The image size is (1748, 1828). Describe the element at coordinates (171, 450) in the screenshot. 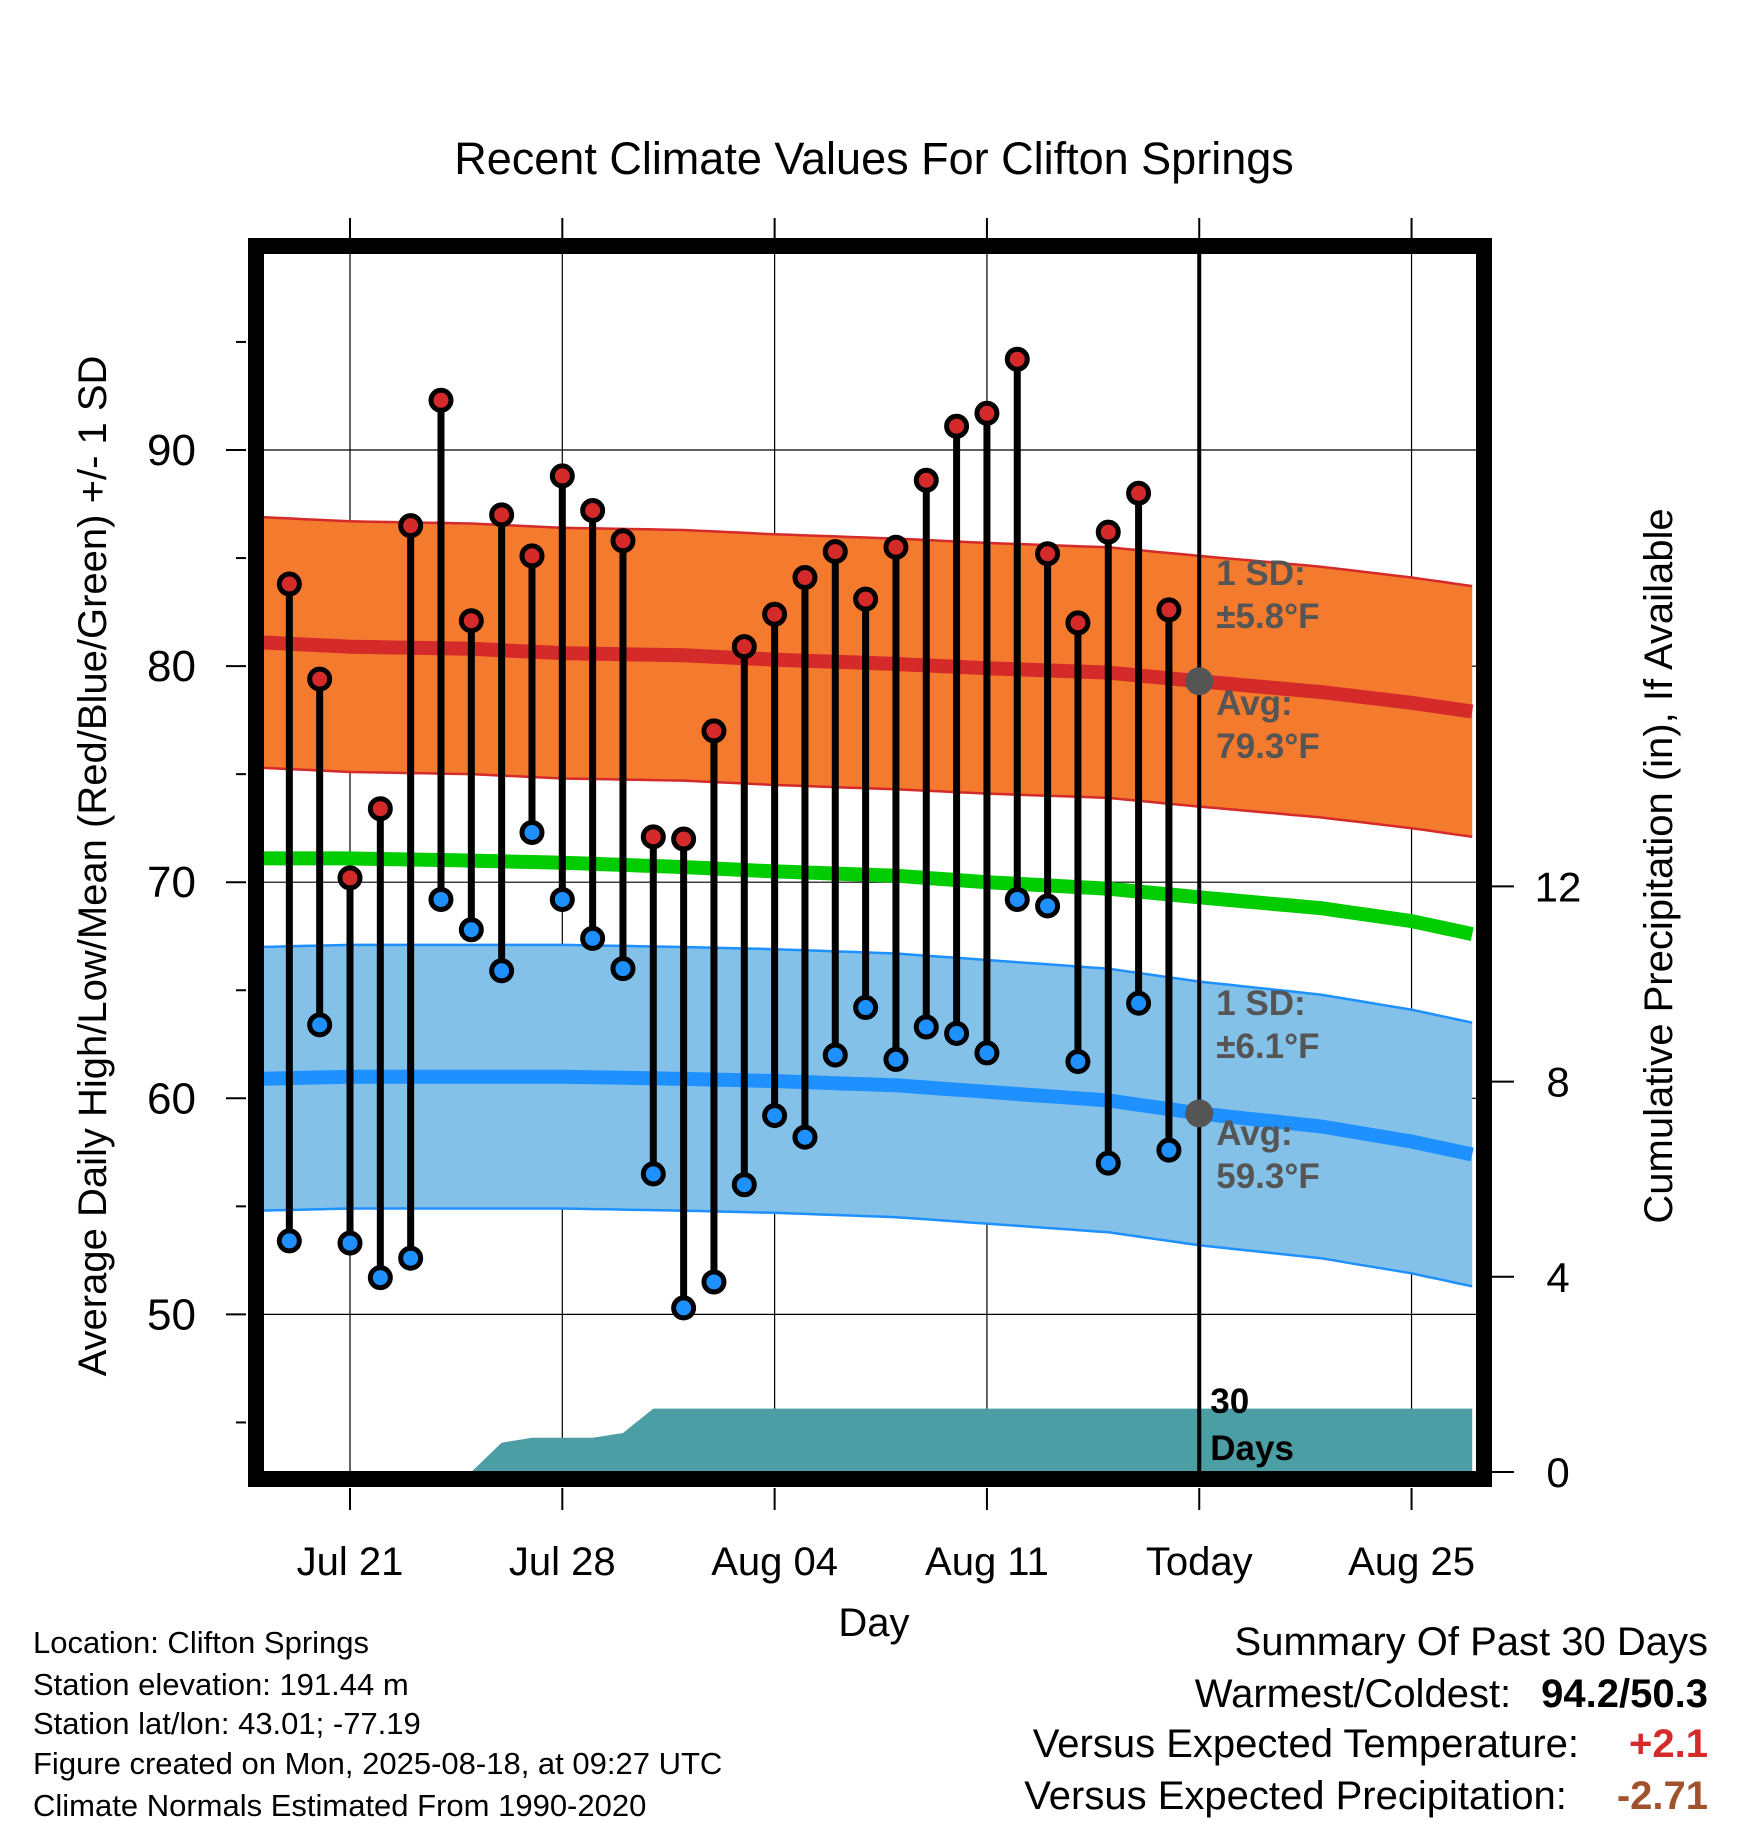

I see `y-tick-label: 90` at that location.